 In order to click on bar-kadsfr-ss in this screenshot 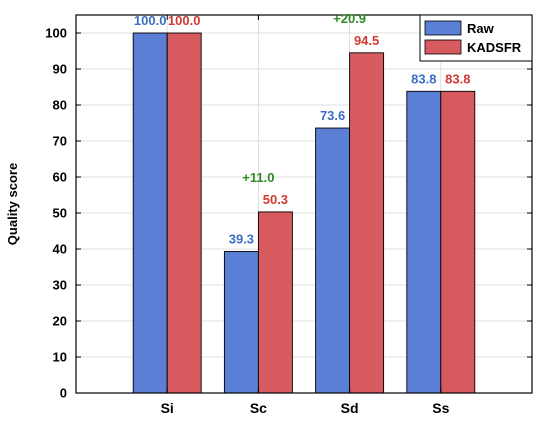, I will do `click(458, 242)`.